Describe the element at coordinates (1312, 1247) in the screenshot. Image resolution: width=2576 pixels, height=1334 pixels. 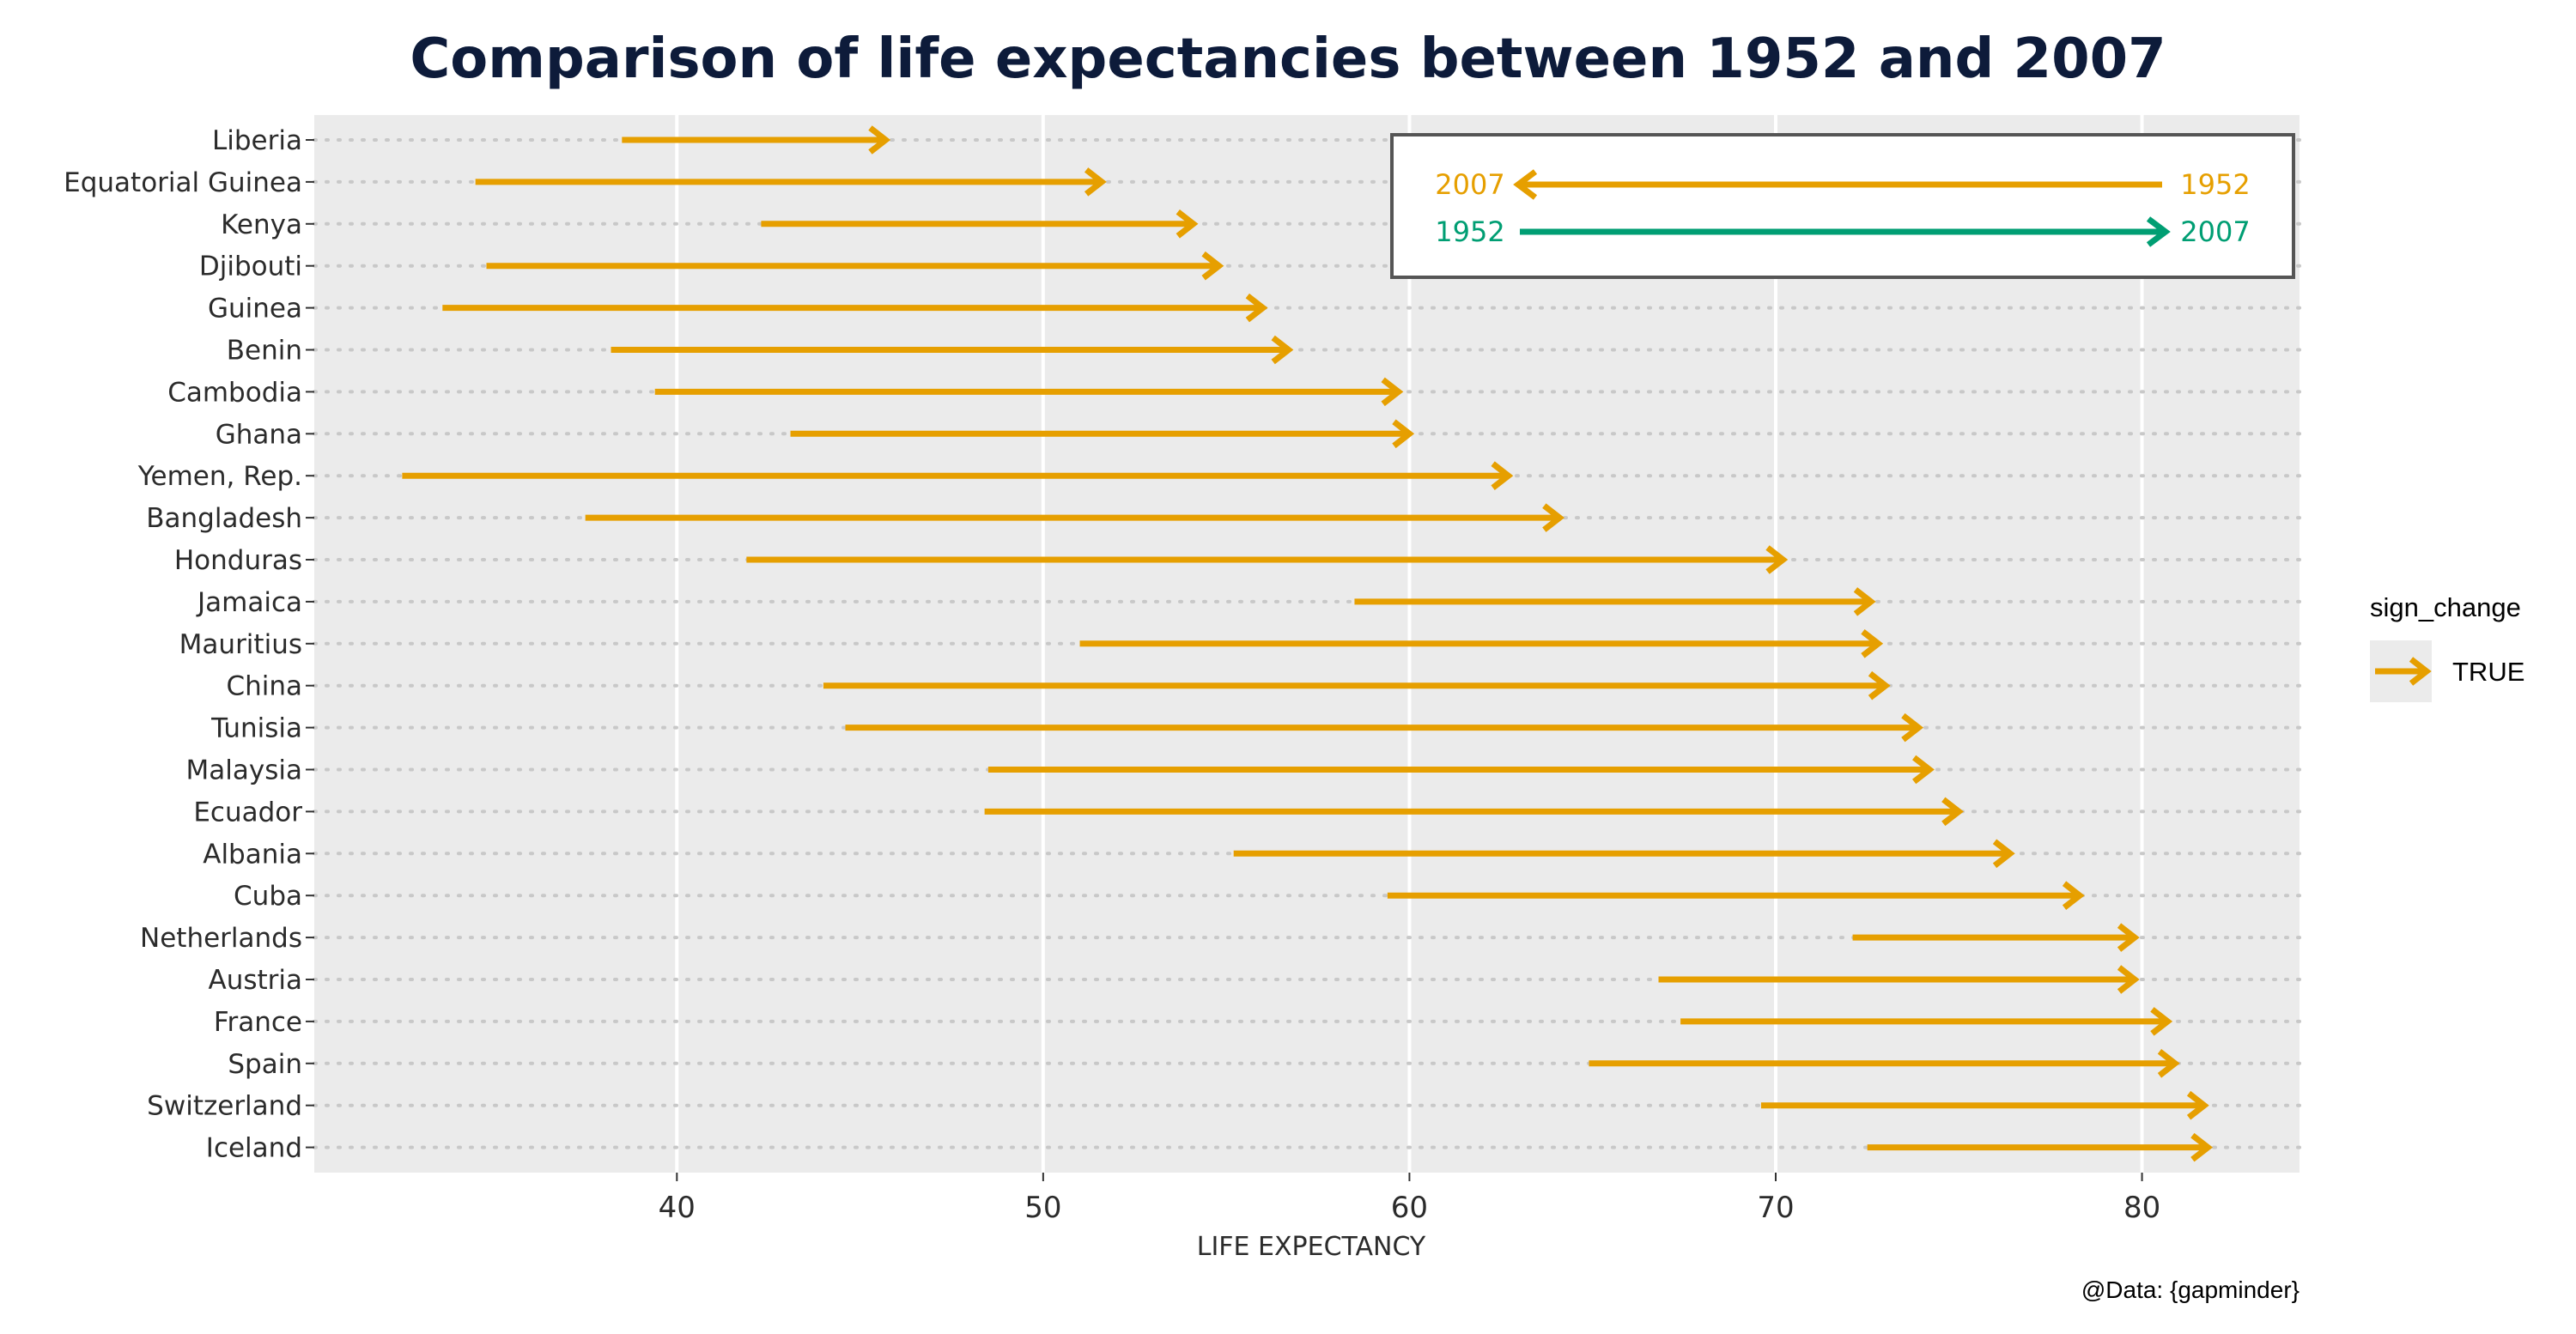
I see `x-axis-label: LIFE EXPECTANCY` at that location.